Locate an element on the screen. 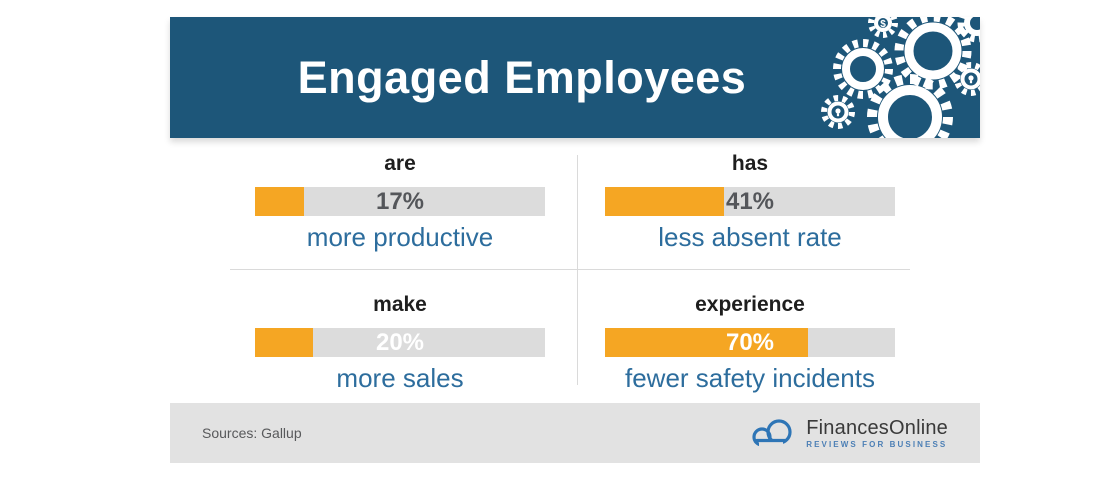 Image resolution: width=1111 pixels, height=498 pixels. brand-logo: FinancesOnline REVIEWS FOR BUSINESS is located at coordinates (848, 433).